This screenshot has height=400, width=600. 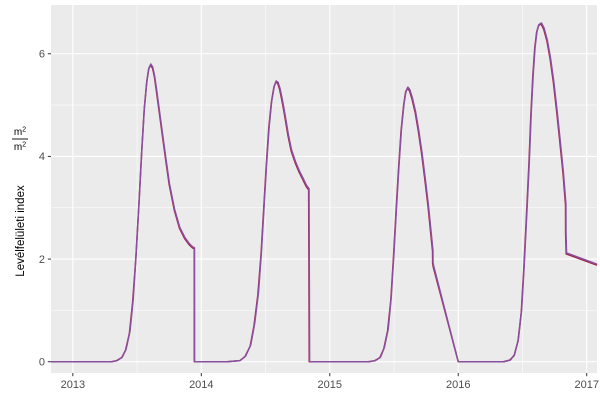 What do you see at coordinates (20, 133) in the screenshot?
I see `unit-numerator: m2` at bounding box center [20, 133].